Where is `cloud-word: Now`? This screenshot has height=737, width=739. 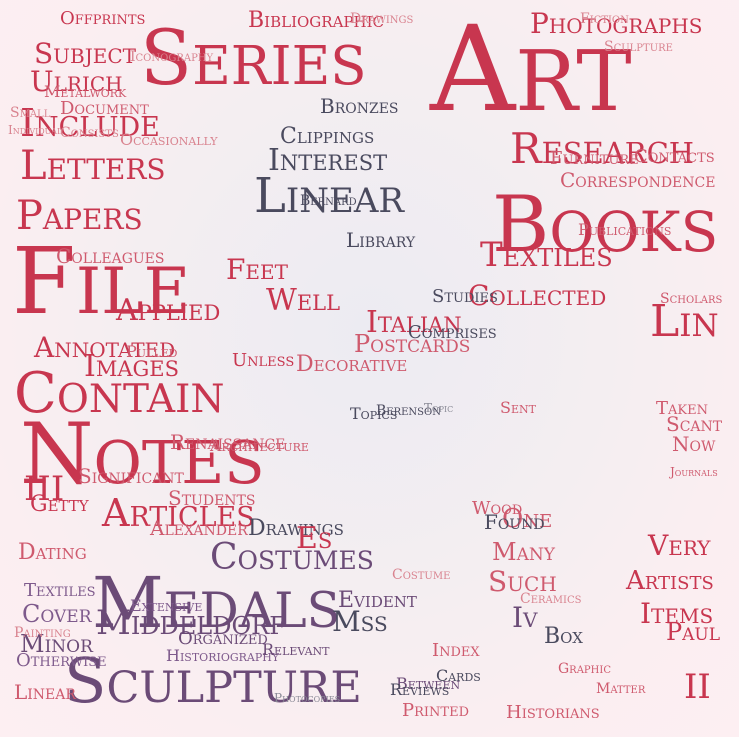
cloud-word: Now is located at coordinates (694, 444).